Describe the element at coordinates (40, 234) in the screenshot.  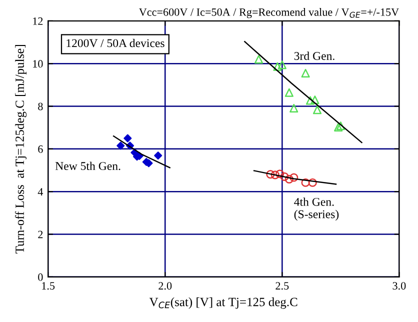
I see `y-tick-label: 2` at that location.